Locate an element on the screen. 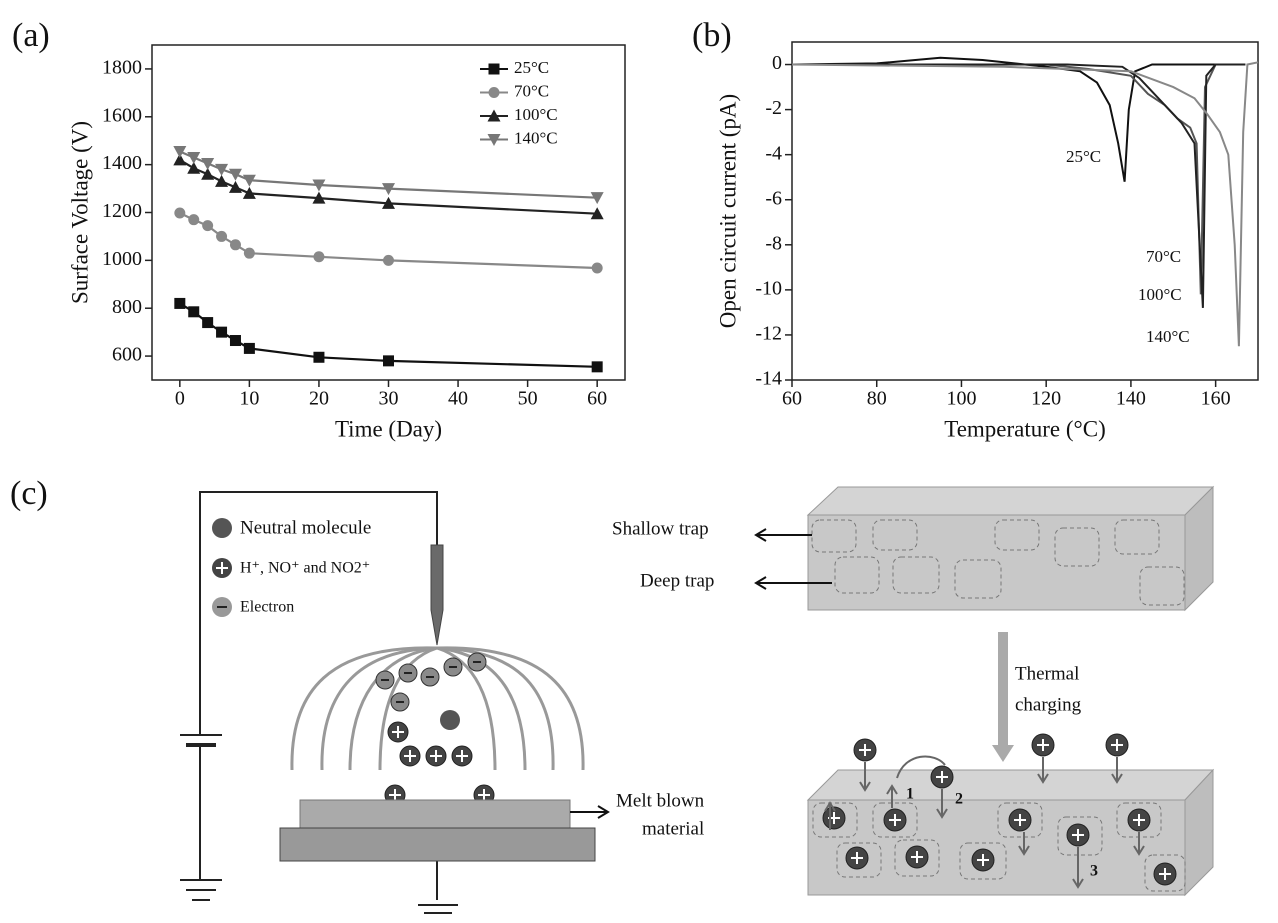 The image size is (1278, 923). series-label: 70°C is located at coordinates (1163, 256).